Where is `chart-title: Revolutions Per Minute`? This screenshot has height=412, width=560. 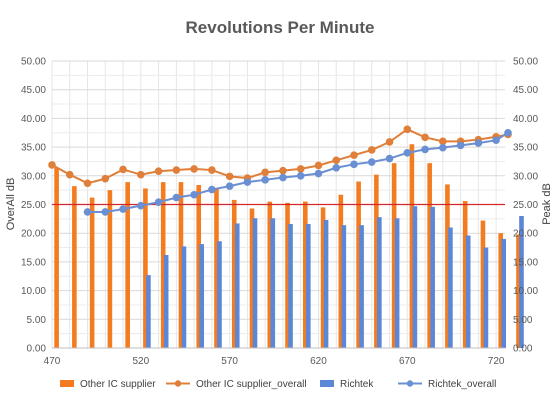
chart-title: Revolutions Per Minute is located at coordinates (280, 27).